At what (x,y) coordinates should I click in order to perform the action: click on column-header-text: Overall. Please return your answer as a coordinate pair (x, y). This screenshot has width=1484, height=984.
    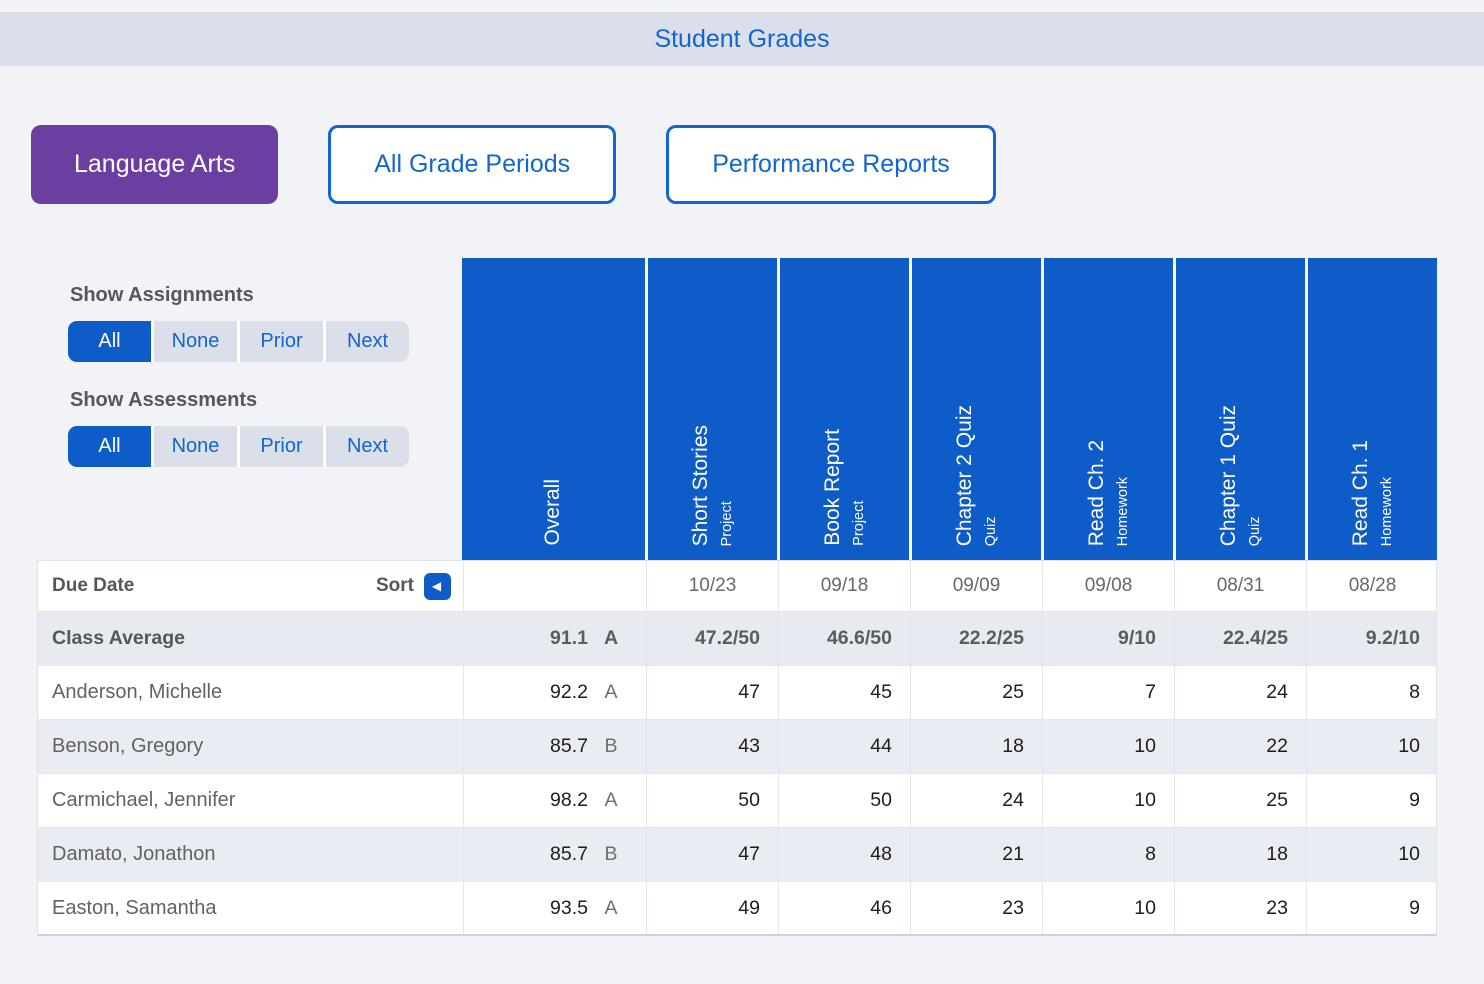
    Looking at the image, I should click on (553, 512).